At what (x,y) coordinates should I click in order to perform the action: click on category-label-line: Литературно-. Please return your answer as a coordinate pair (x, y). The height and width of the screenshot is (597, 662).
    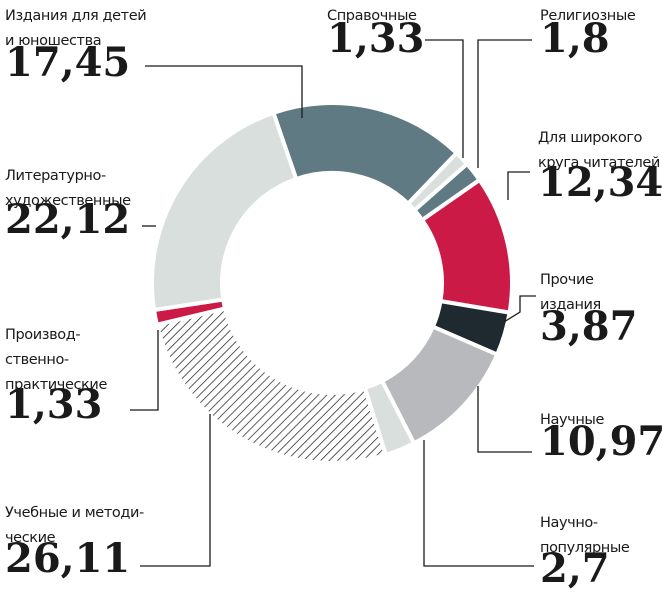
    Looking at the image, I should click on (55, 176).